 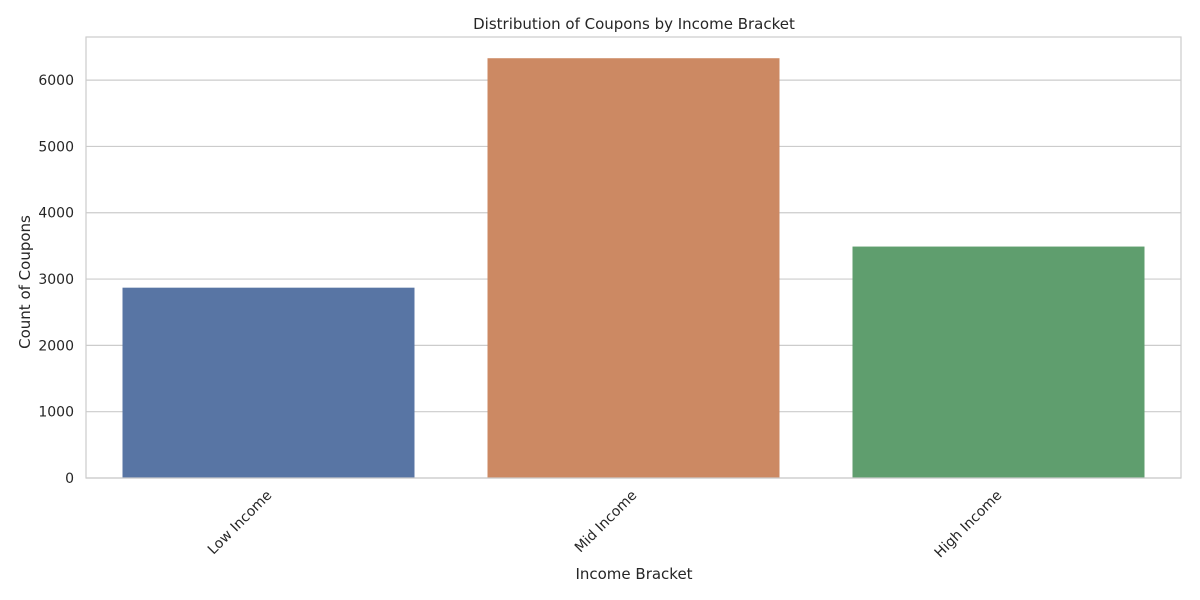 What do you see at coordinates (240, 523) in the screenshot?
I see `x-tick-label: Low Income` at bounding box center [240, 523].